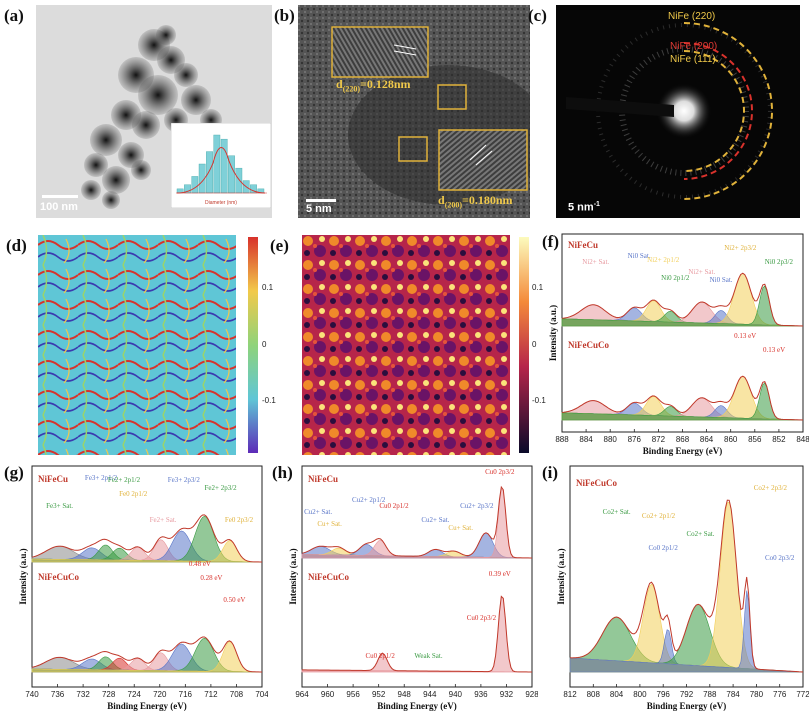 Image resolution: width=809 pixels, height=715 pixels. Describe the element at coordinates (373, 85) in the screenshot. I see `d220-label: d(220)=0.128nm` at that location.